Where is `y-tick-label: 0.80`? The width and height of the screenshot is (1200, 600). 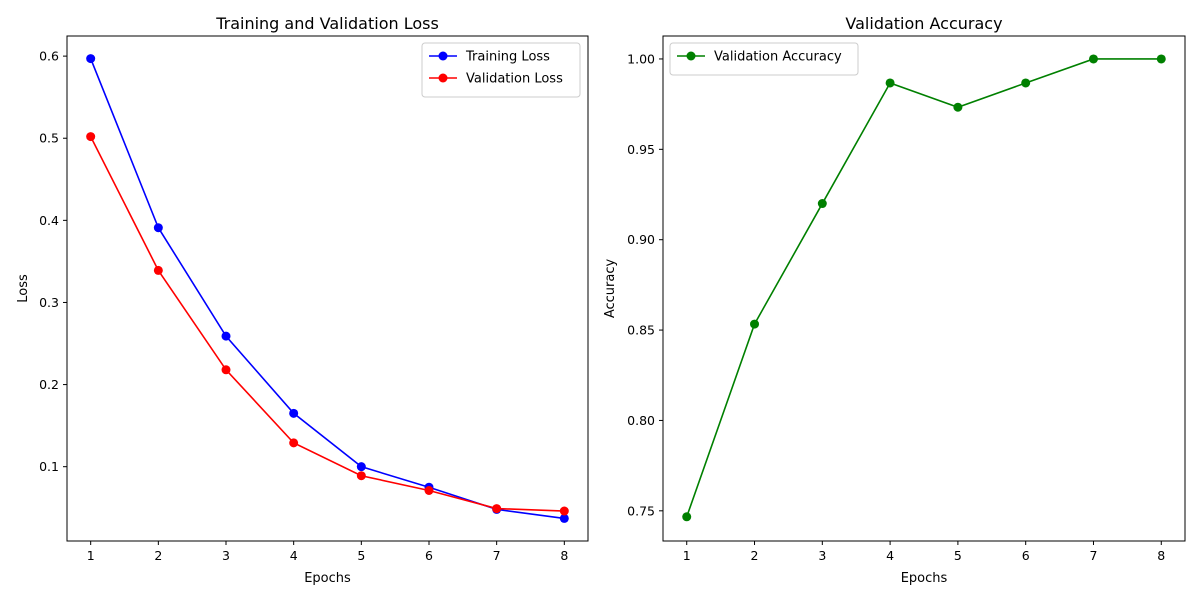
y-tick-label: 0.80 is located at coordinates (641, 420).